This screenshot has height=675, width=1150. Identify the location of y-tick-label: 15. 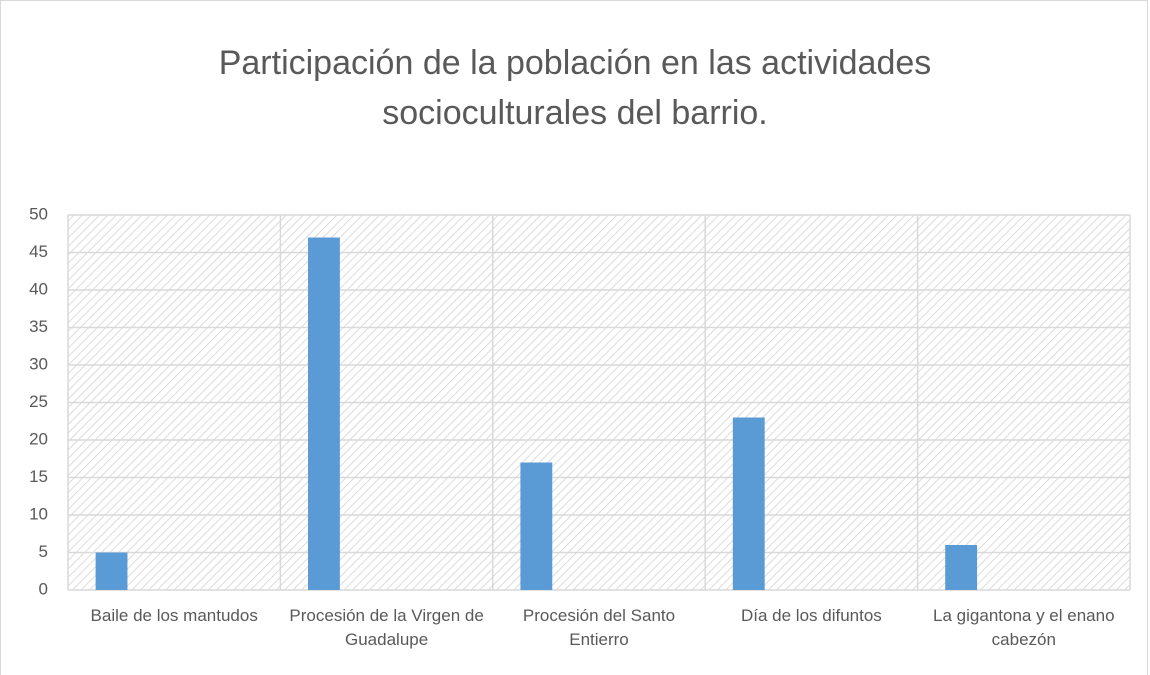
(38, 476).